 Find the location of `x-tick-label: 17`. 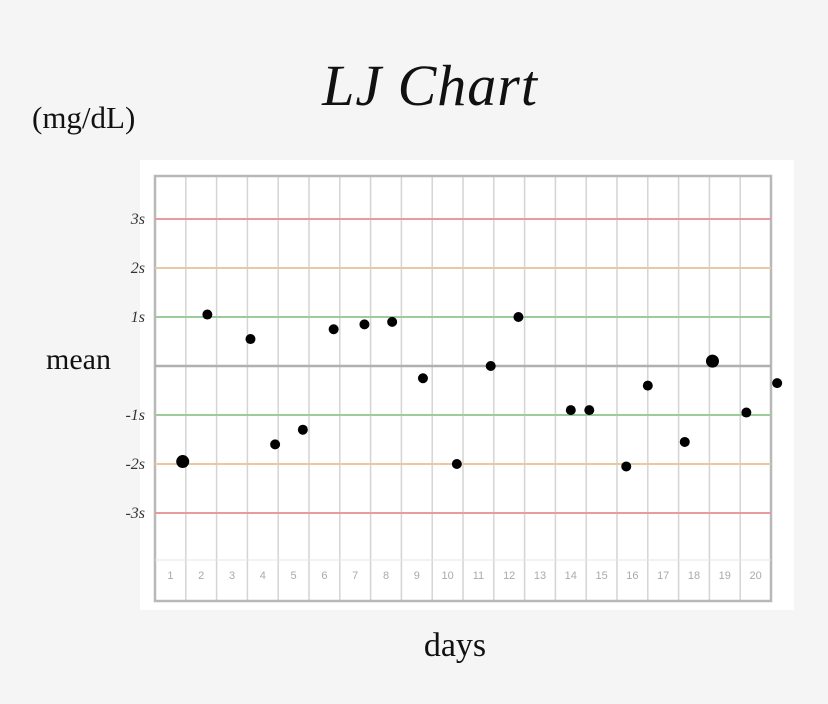

x-tick-label: 17 is located at coordinates (663, 576).